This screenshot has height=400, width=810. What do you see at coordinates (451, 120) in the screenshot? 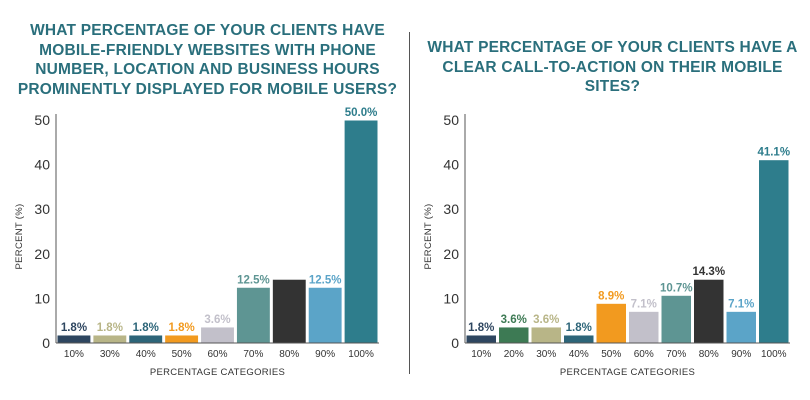
I see `chart-right-y-tick-label: 50` at bounding box center [451, 120].